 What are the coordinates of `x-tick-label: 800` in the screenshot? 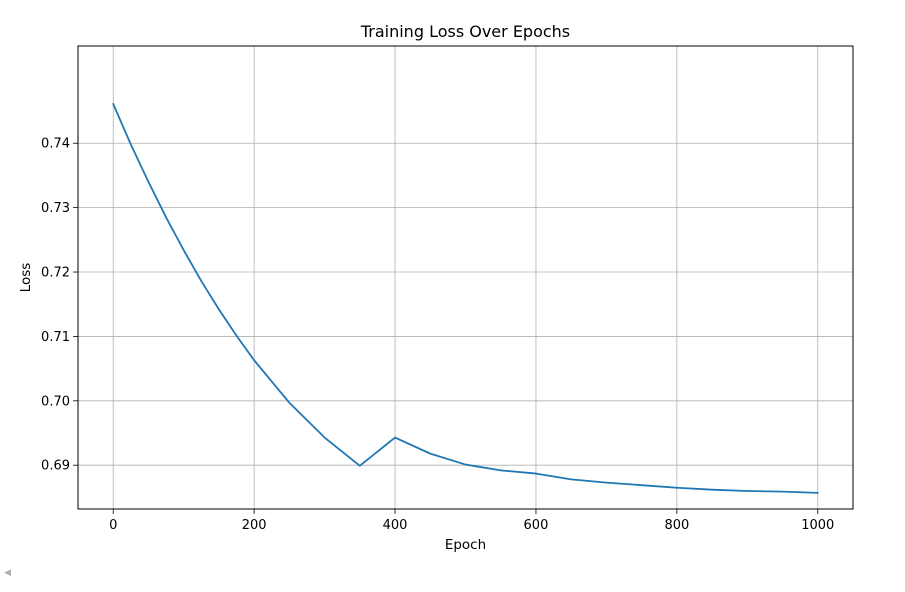 It's located at (676, 525).